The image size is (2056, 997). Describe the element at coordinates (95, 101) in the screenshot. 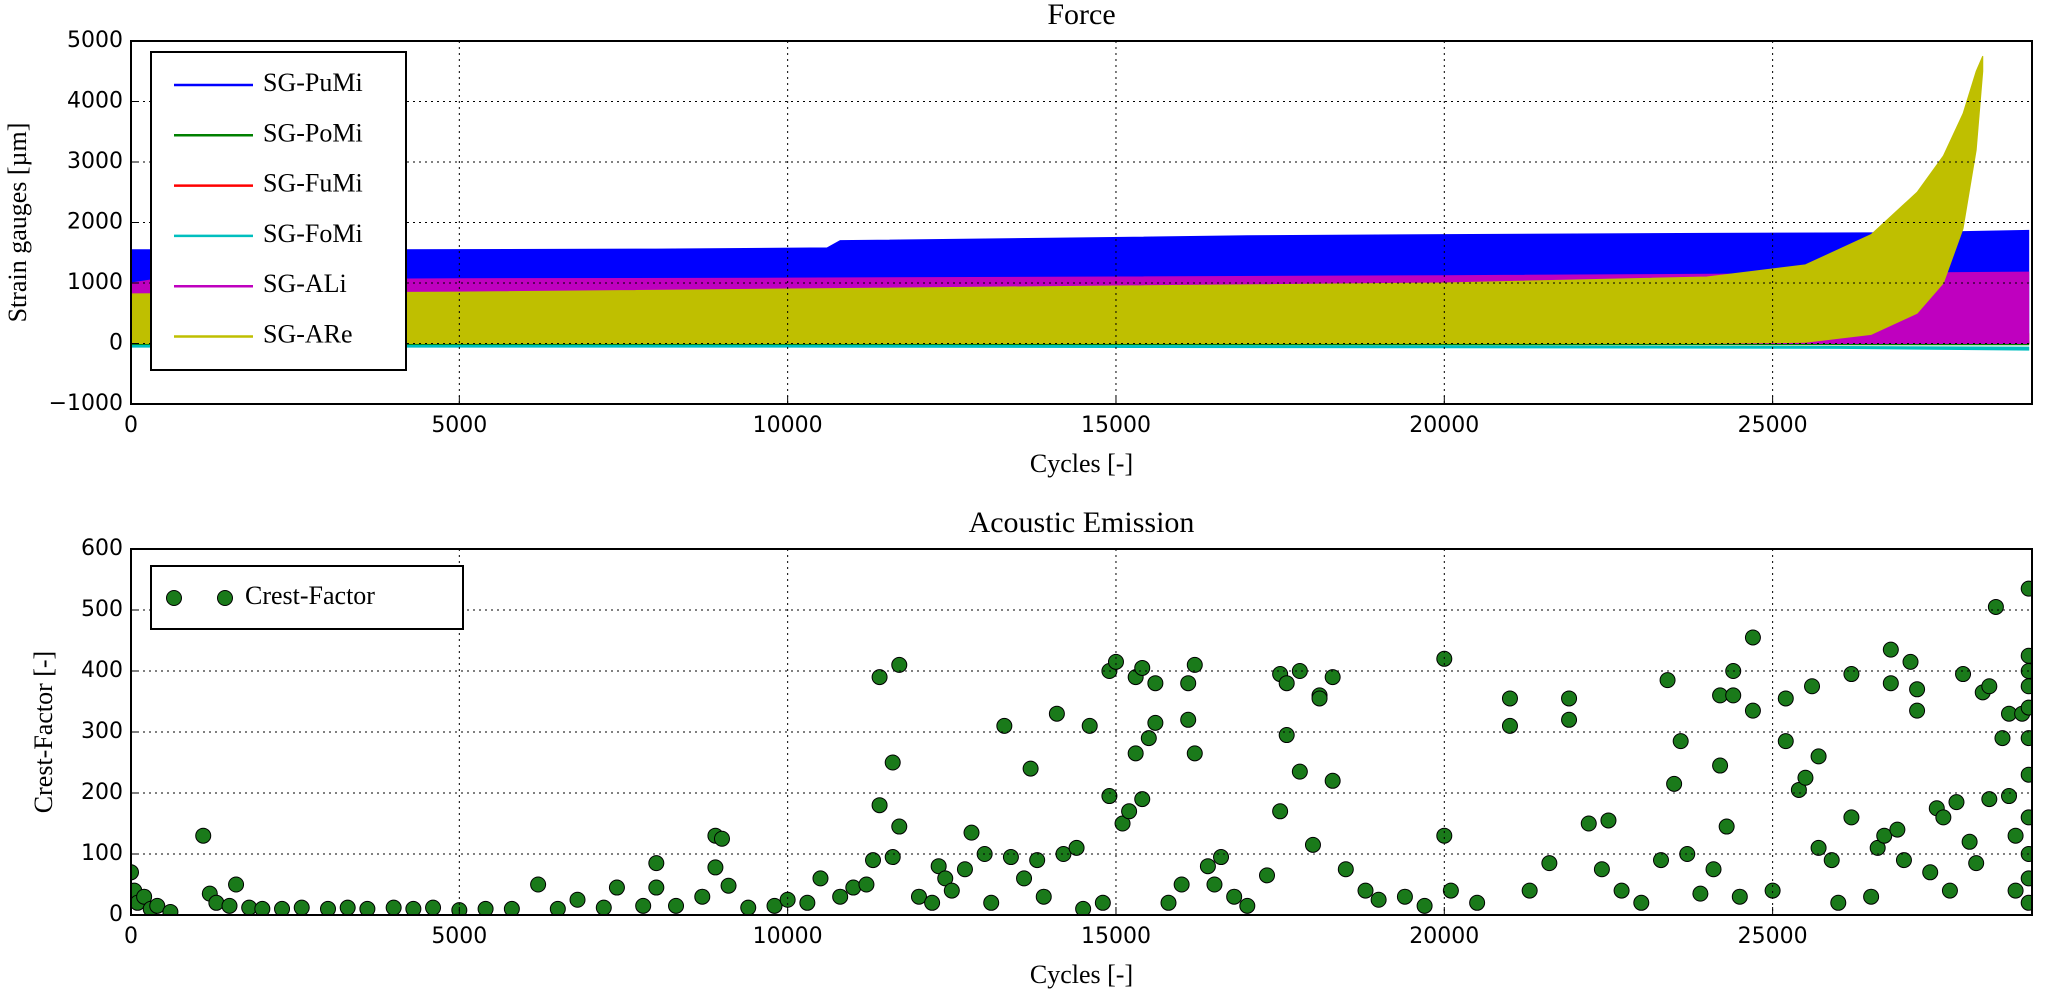

I see `y-tick-label: 4000` at that location.